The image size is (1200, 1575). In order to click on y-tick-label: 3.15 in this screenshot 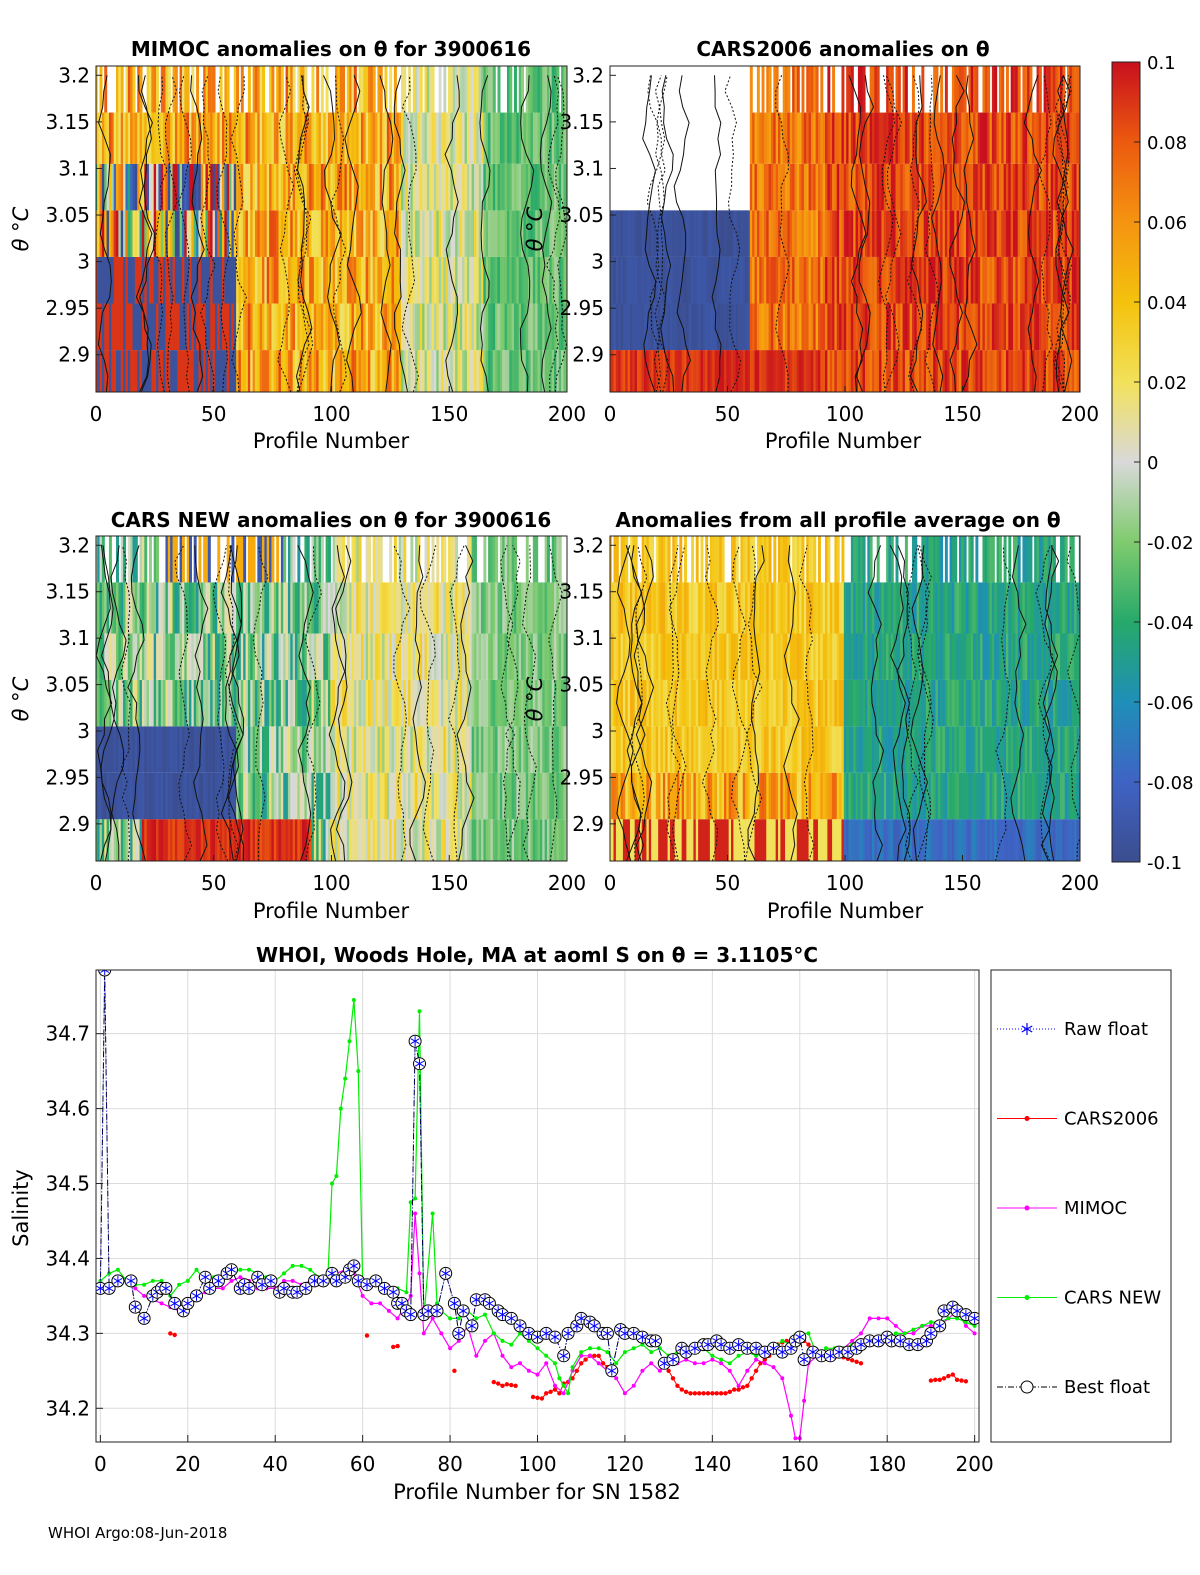, I will do `click(67, 592)`.